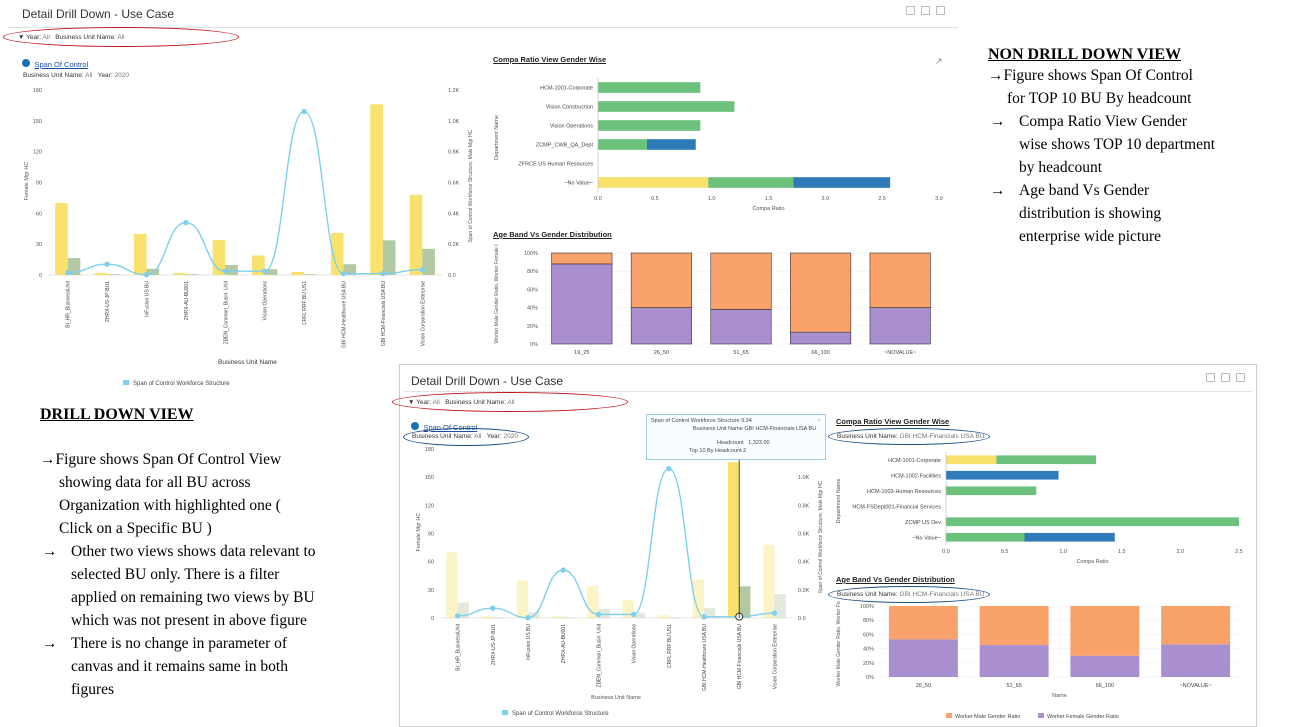 The width and height of the screenshot is (1303, 727). I want to click on y-tick-label: HCM-FSDept001-Financial Services, so click(896, 507).